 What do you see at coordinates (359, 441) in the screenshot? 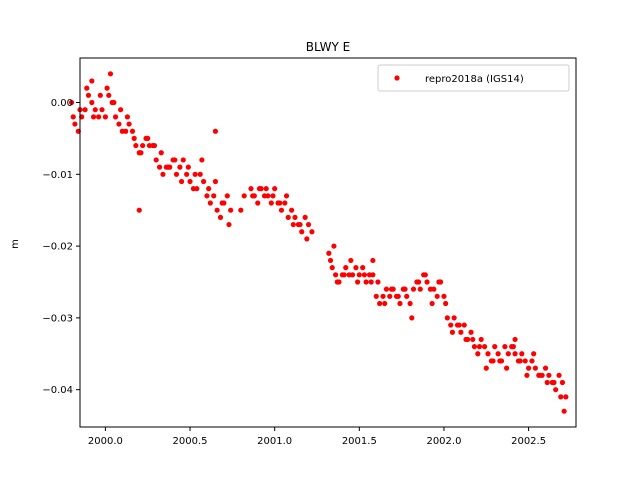
I see `x-tick-label: 2001.5` at bounding box center [359, 441].